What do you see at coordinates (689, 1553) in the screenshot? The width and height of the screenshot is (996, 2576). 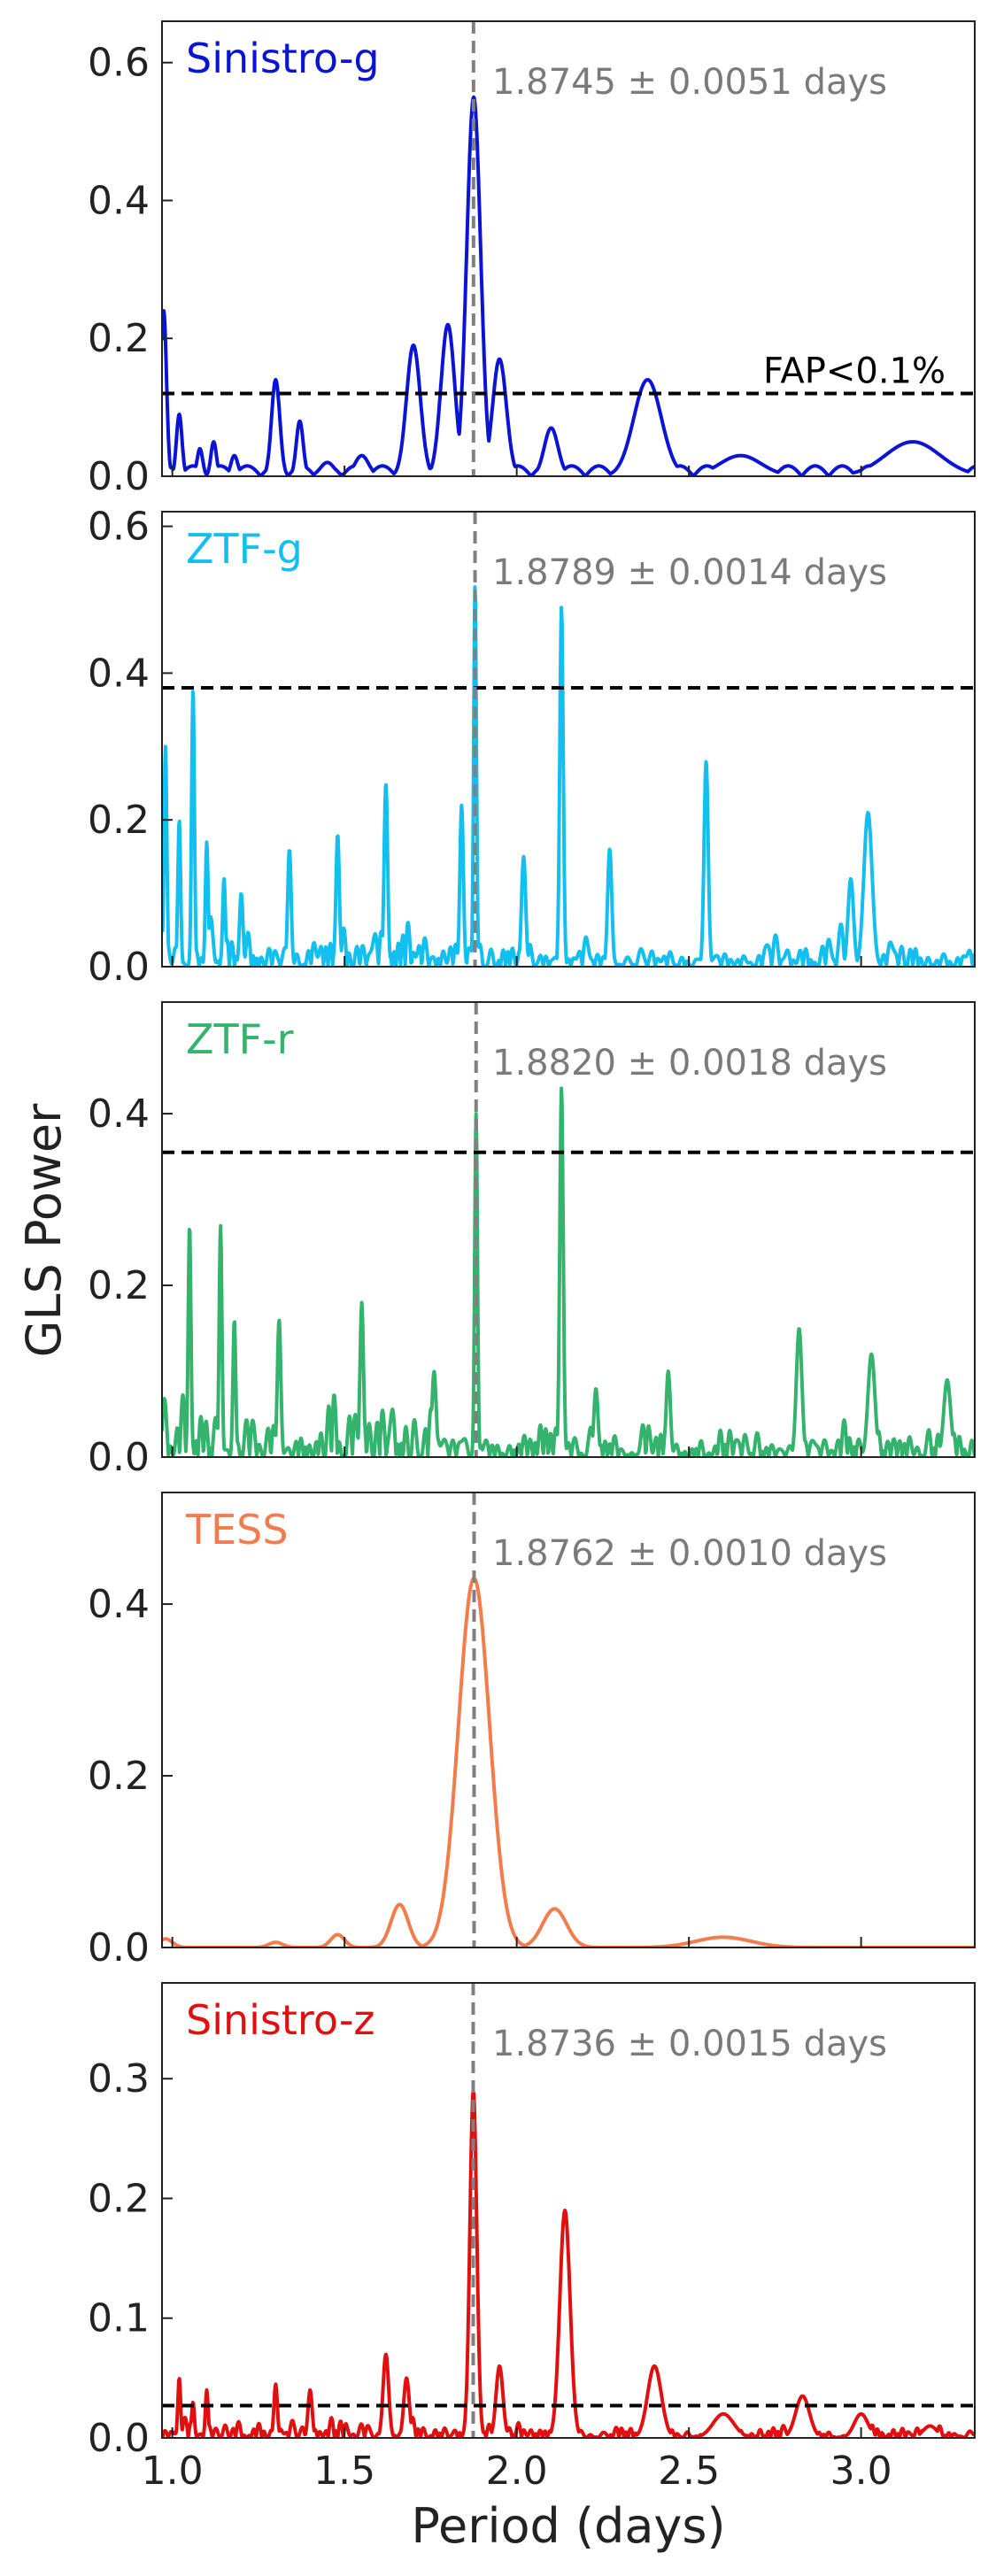 I see `period-annotation: 1.8762 ± 0.0010 days` at bounding box center [689, 1553].